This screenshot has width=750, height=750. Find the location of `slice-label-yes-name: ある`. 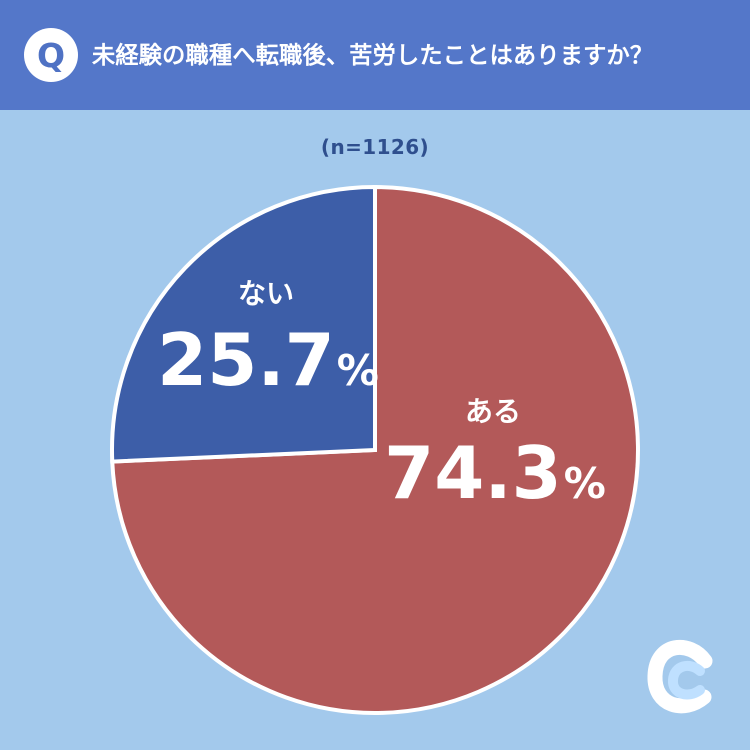

slice-label-yes-name: ある is located at coordinates (493, 411).